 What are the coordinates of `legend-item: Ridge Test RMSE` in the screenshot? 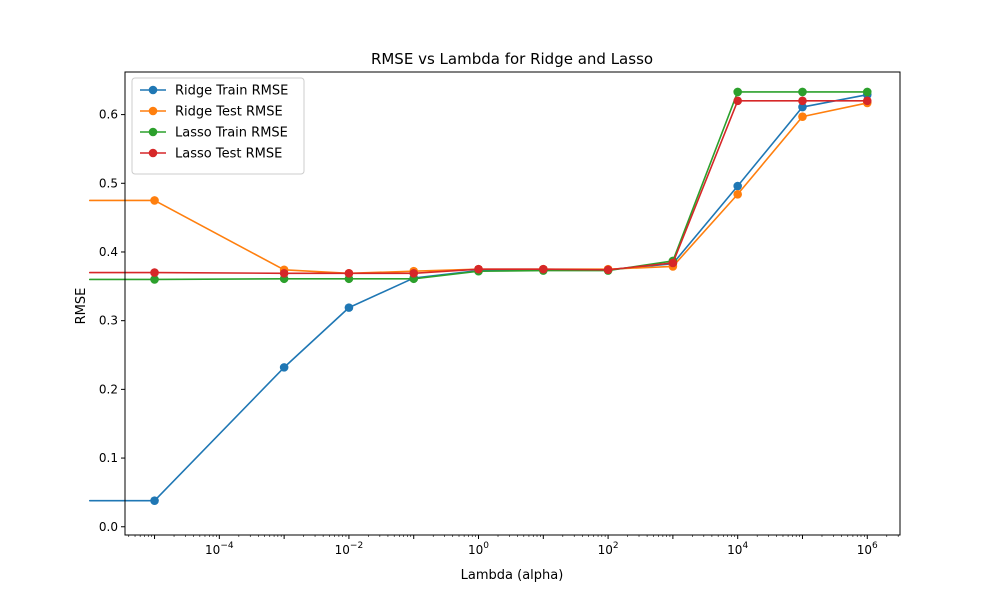 It's located at (211, 112).